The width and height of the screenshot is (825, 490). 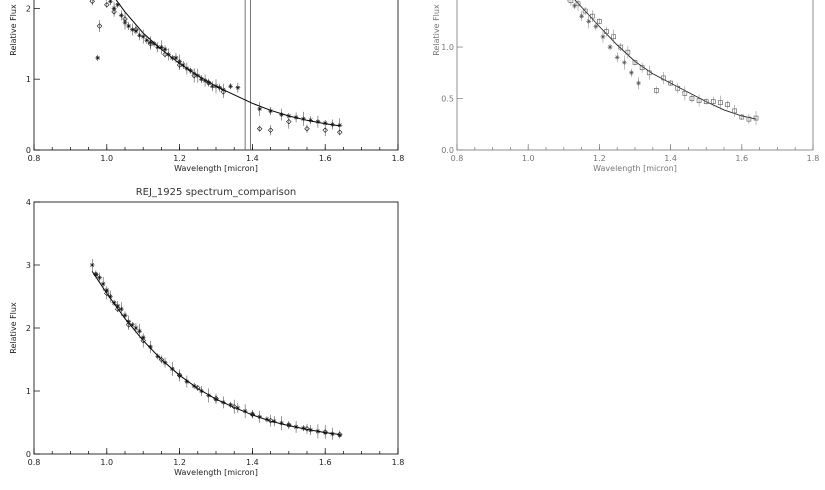 I want to click on x-tick-label: 1.4, so click(x=252, y=462).